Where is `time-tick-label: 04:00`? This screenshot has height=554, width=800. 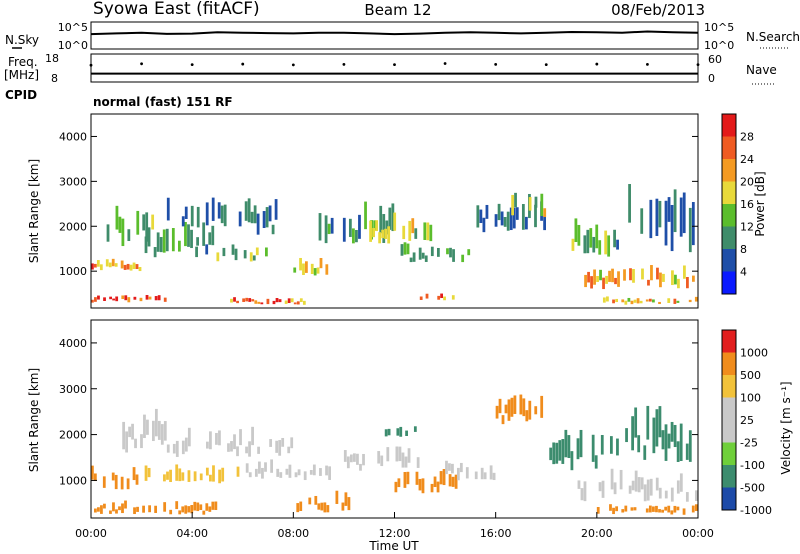
time-tick-label: 04:00 is located at coordinates (192, 533).